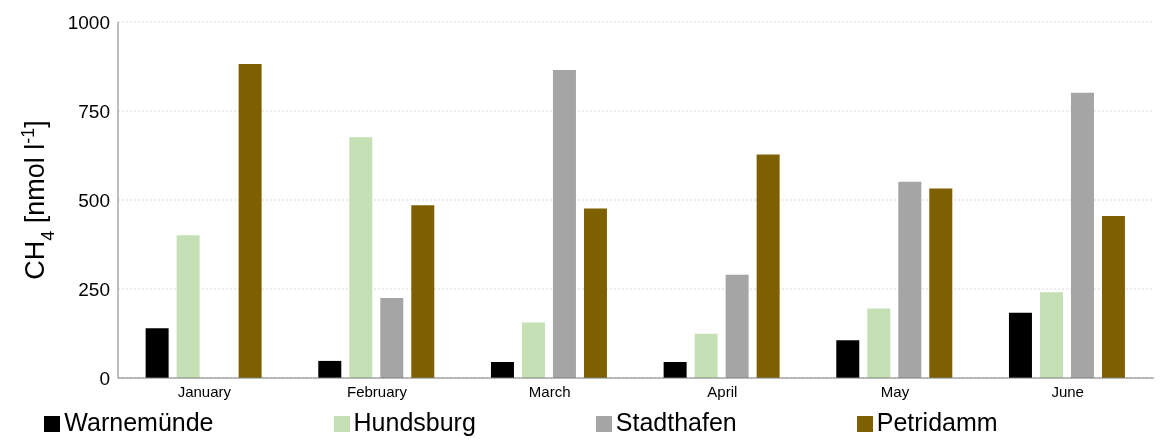 This screenshot has width=1164, height=445. Describe the element at coordinates (937, 422) in the screenshot. I see `legend-label: Petridamm` at that location.